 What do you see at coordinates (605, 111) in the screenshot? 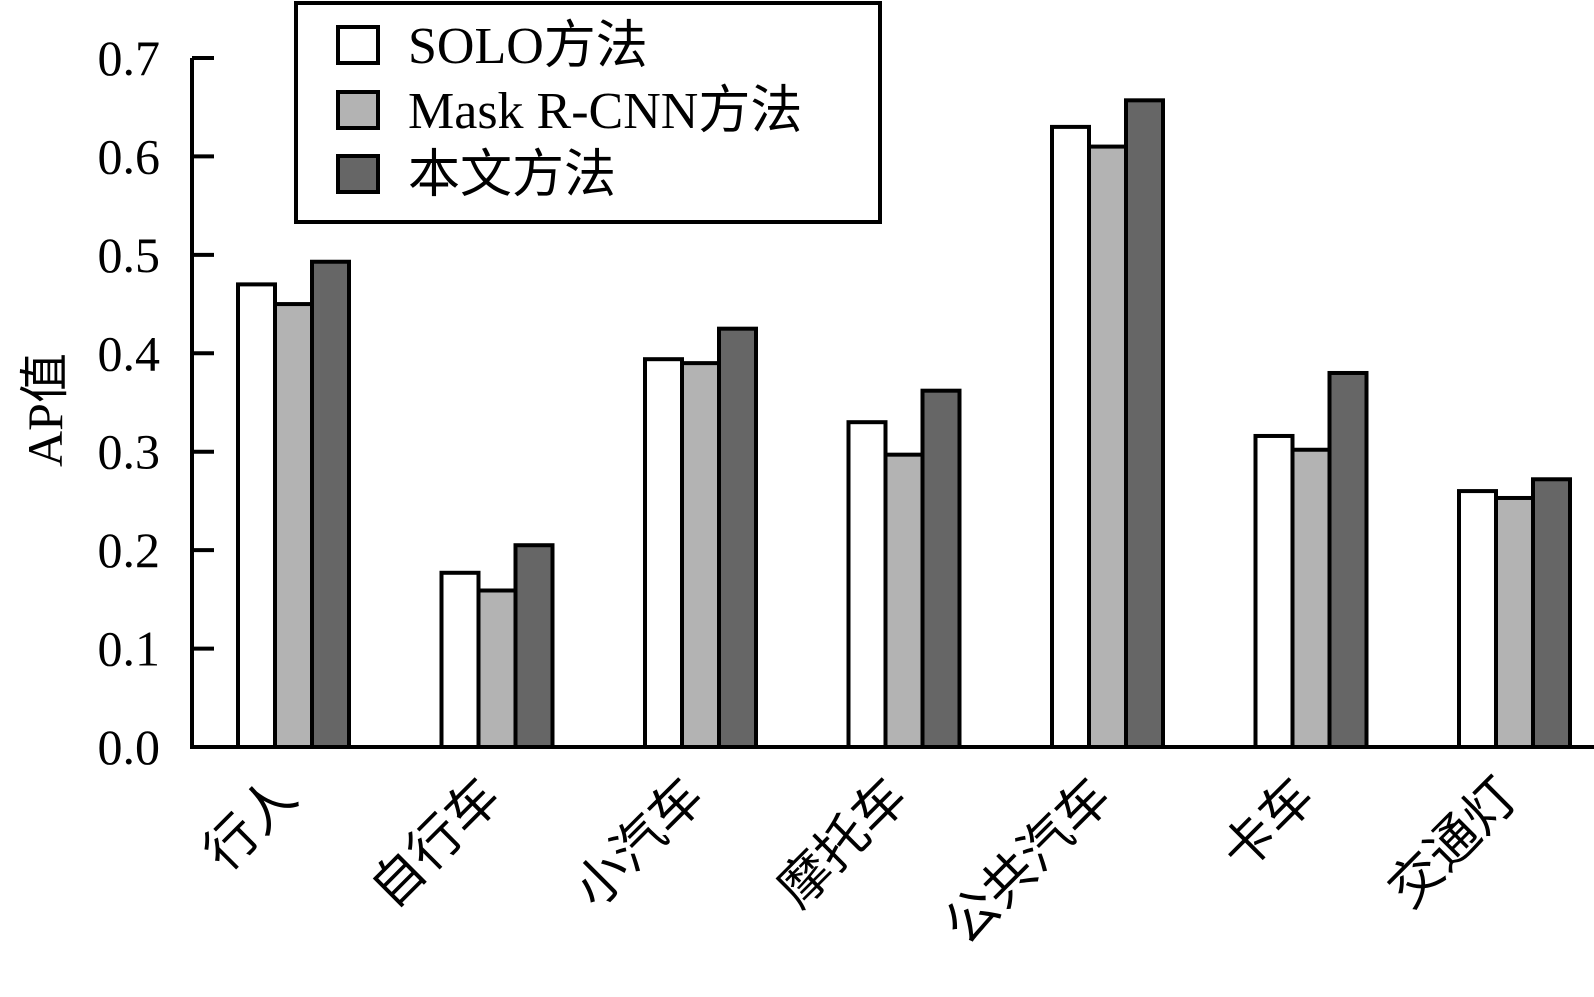
I see `legend-label: Mask R-CNN方法` at bounding box center [605, 111].